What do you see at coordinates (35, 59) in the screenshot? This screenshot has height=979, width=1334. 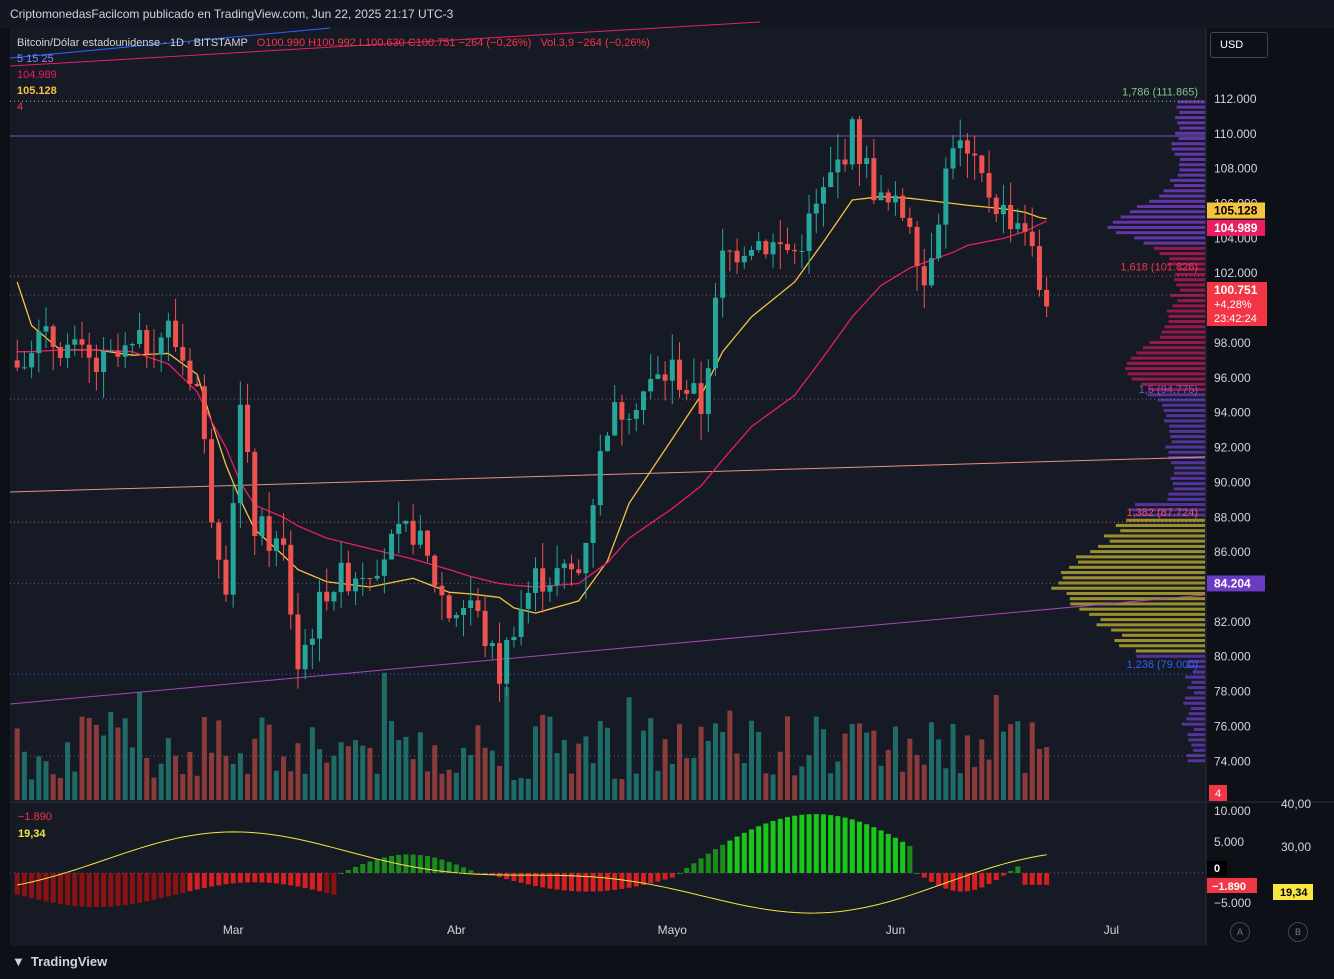 I see `indicator-params: 5 15 25` at bounding box center [35, 59].